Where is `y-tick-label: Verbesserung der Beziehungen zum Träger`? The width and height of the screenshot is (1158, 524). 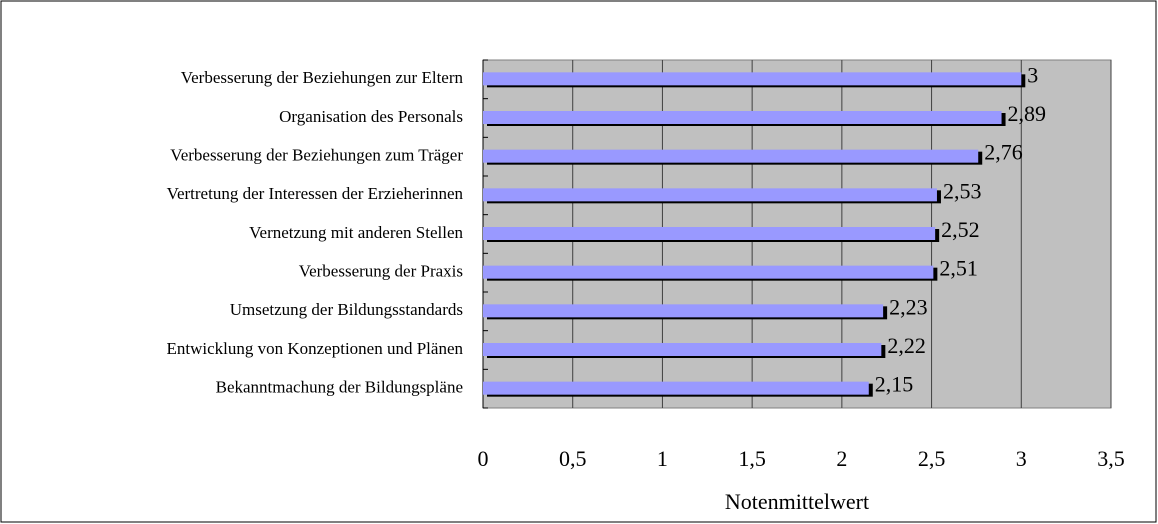 y-tick-label: Verbesserung der Beziehungen zum Träger is located at coordinates (316, 155).